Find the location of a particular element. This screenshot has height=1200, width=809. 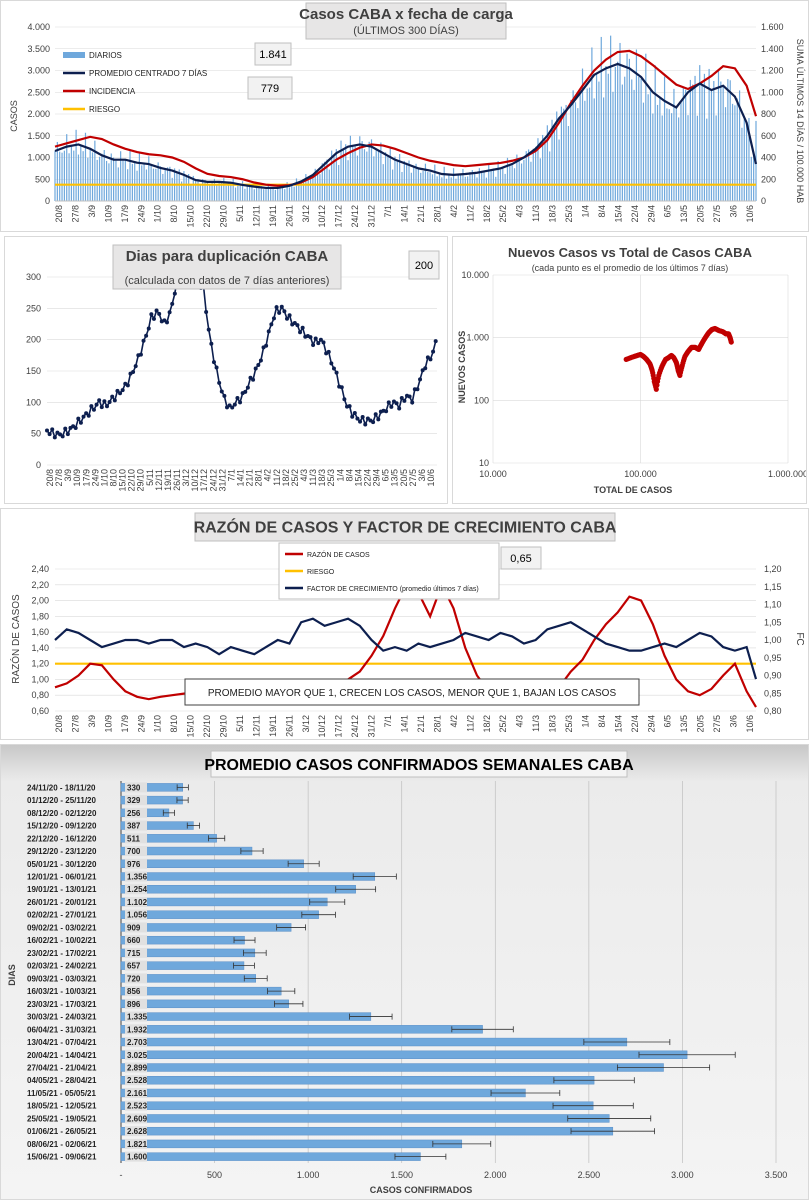

y-tick-label: 0 is located at coordinates (38, 465).